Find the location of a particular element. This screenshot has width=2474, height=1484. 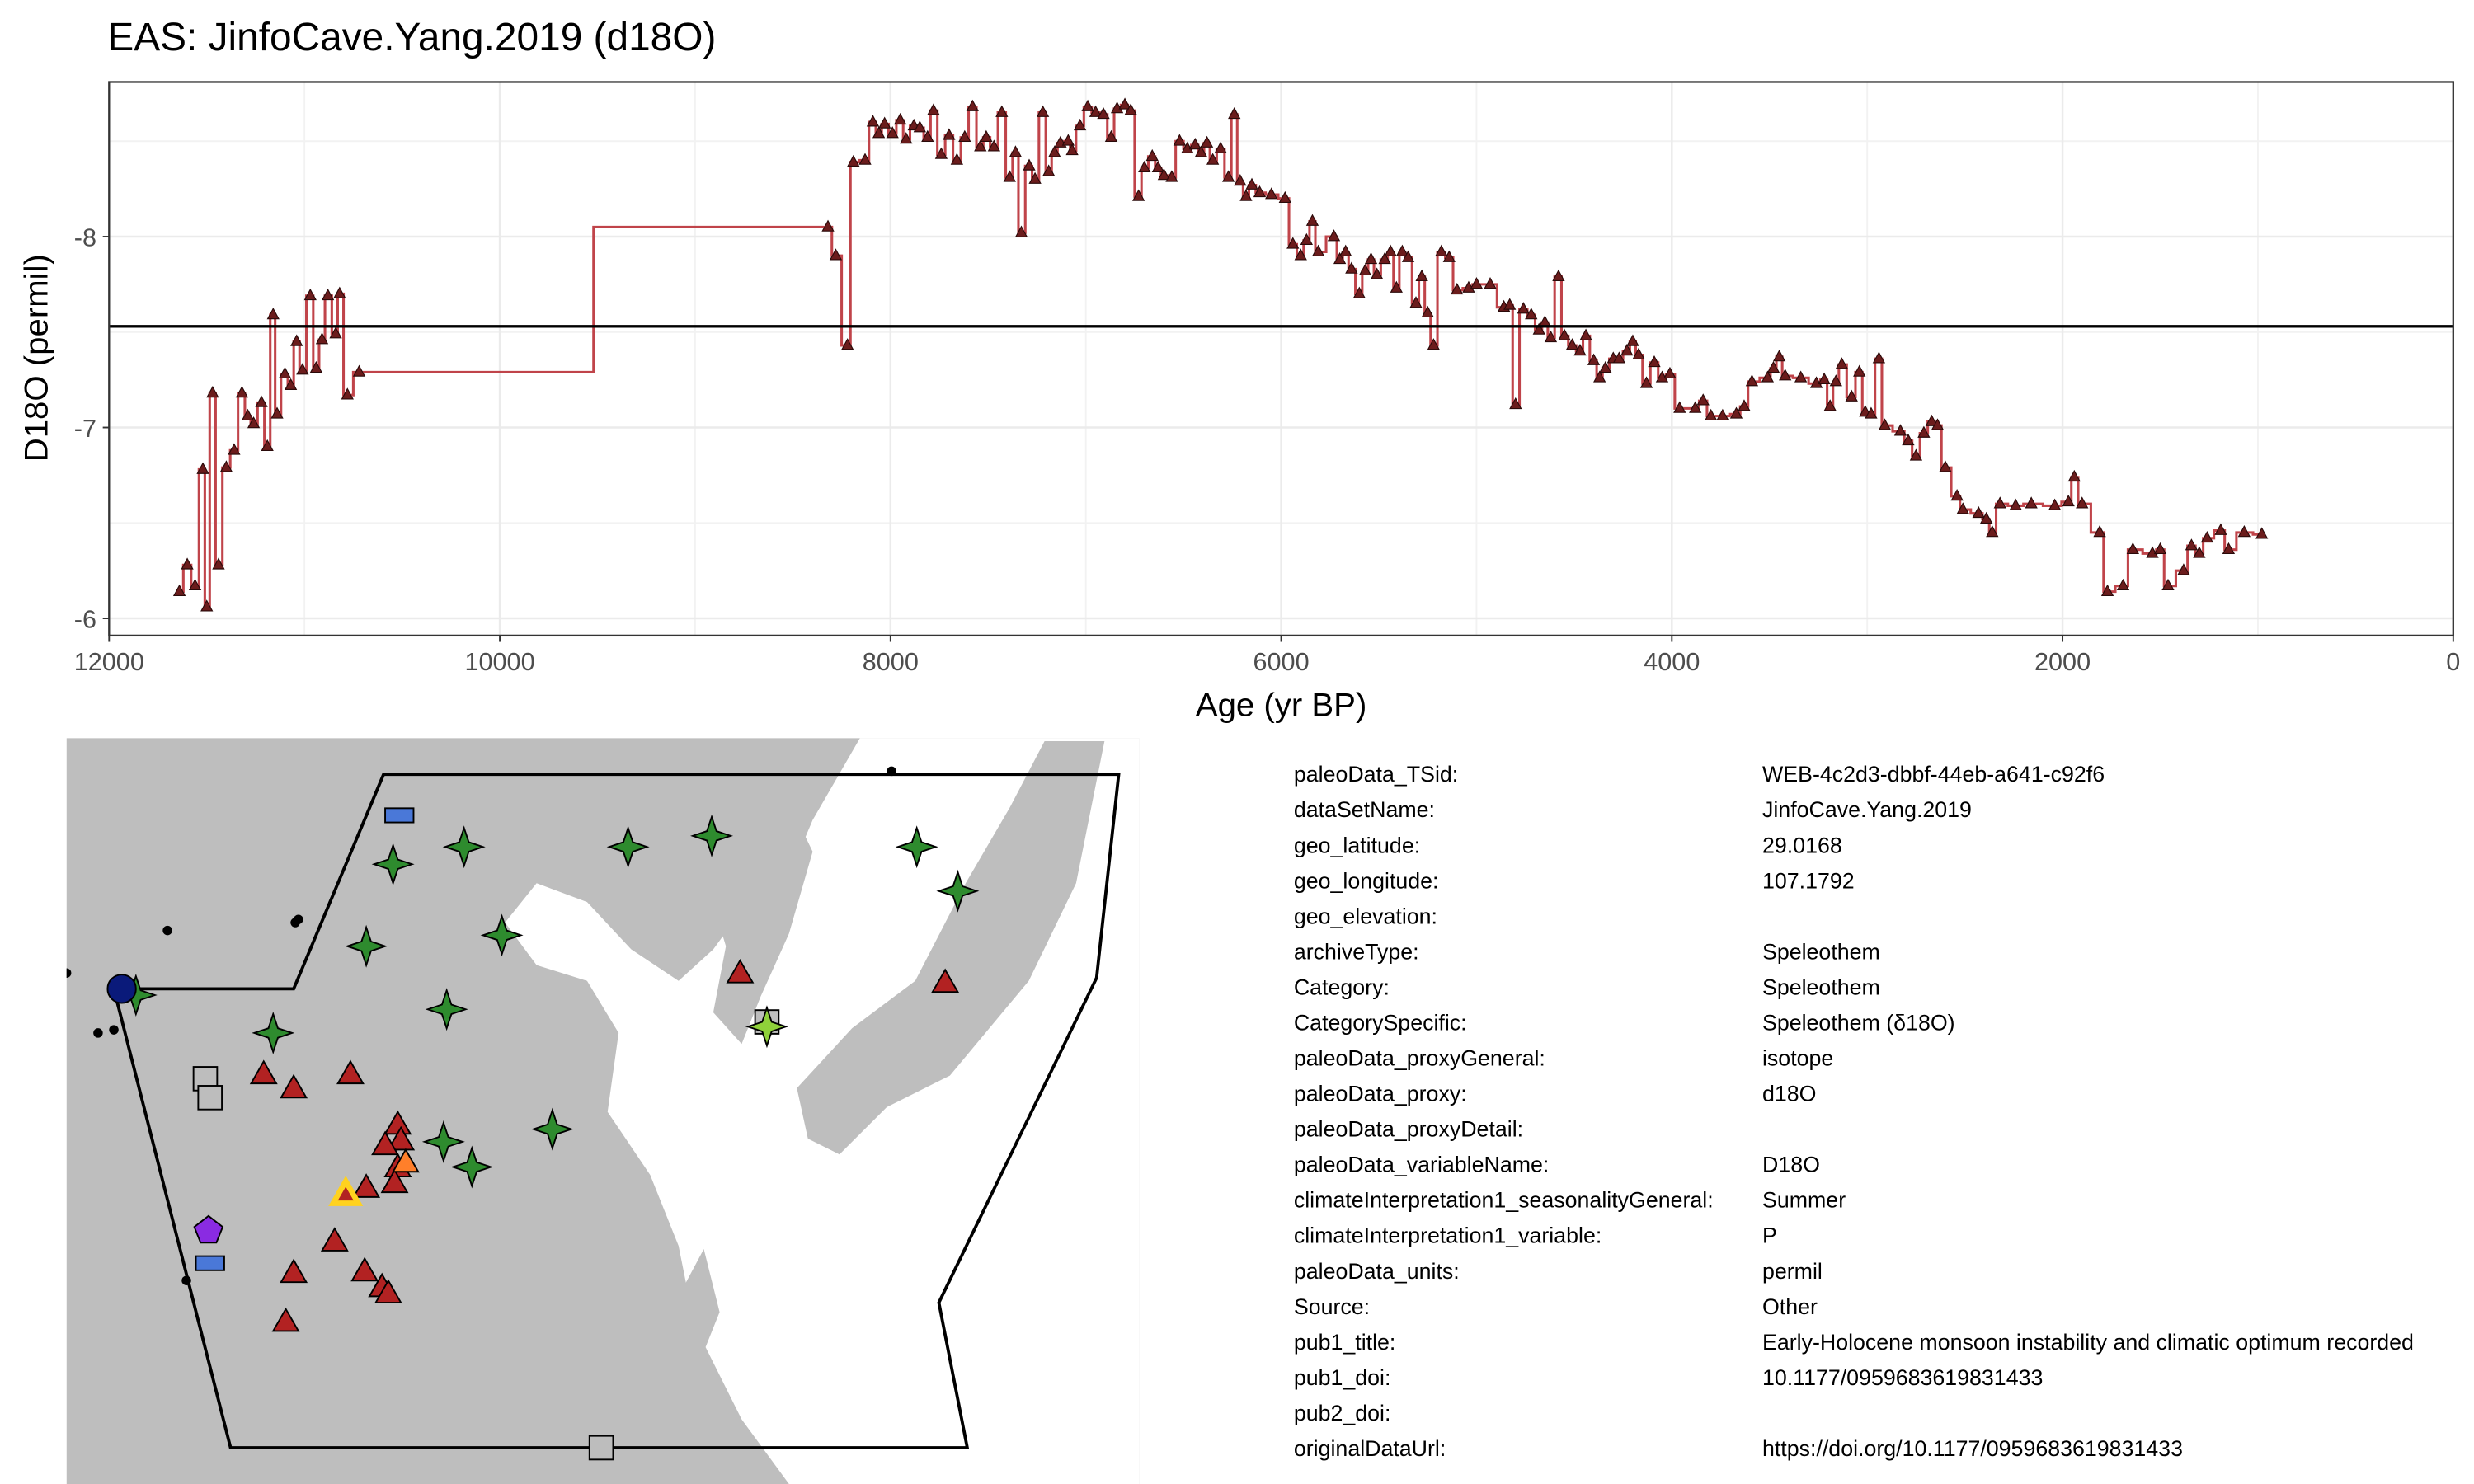

x-tick-label: 10000 is located at coordinates (500, 662).